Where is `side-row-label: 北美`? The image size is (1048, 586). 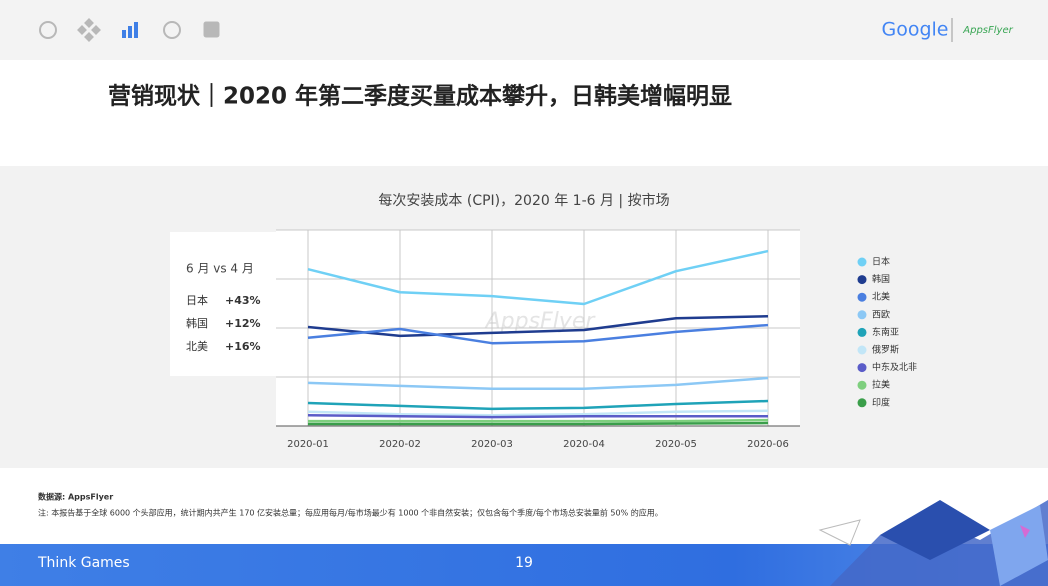 side-row-label: 北美 is located at coordinates (197, 346).